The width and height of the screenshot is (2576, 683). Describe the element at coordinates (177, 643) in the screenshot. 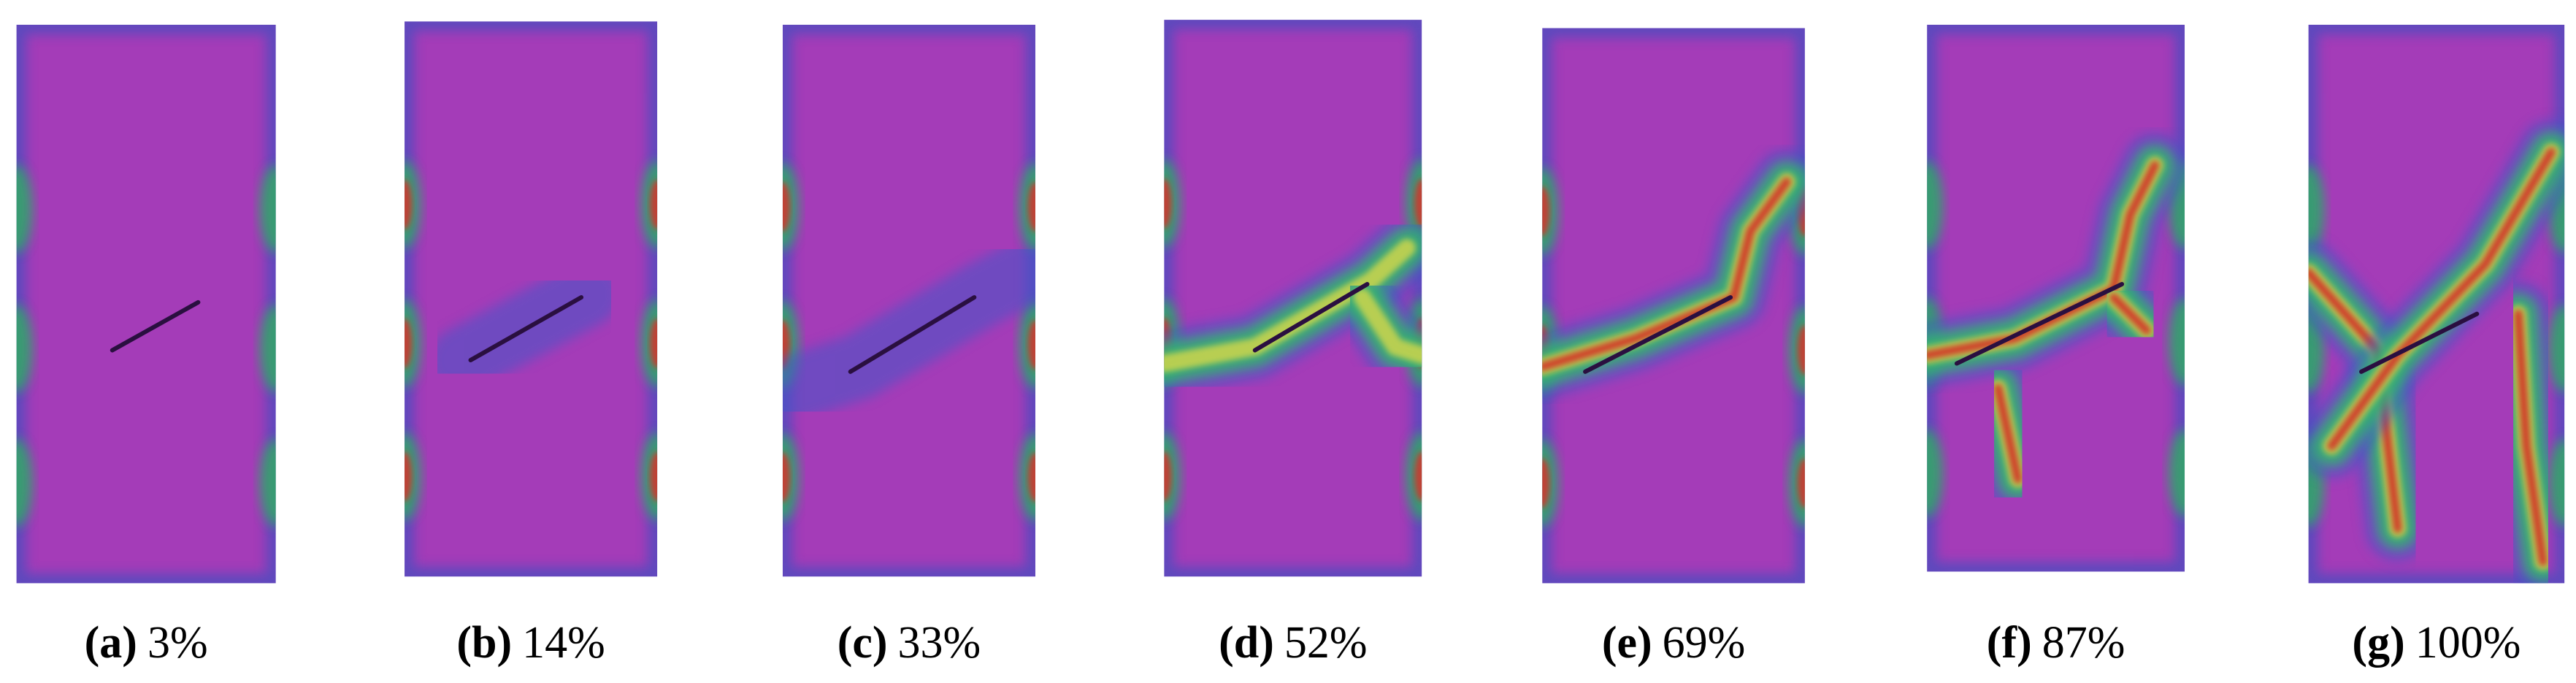

I see `panel-strain: 3%` at that location.